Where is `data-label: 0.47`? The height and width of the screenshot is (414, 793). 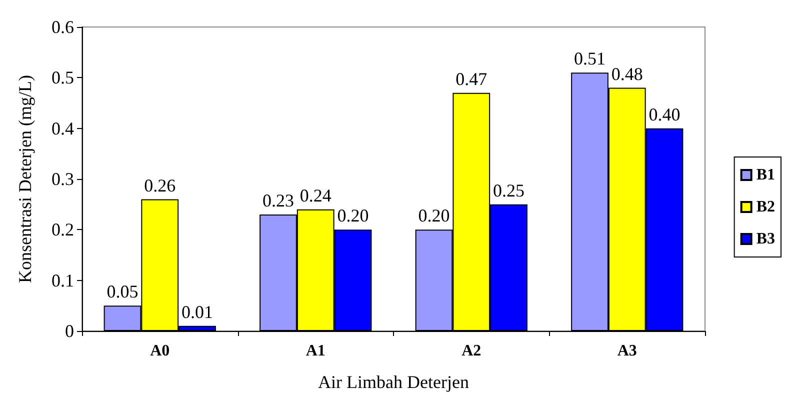
data-label: 0.47 is located at coordinates (472, 78).